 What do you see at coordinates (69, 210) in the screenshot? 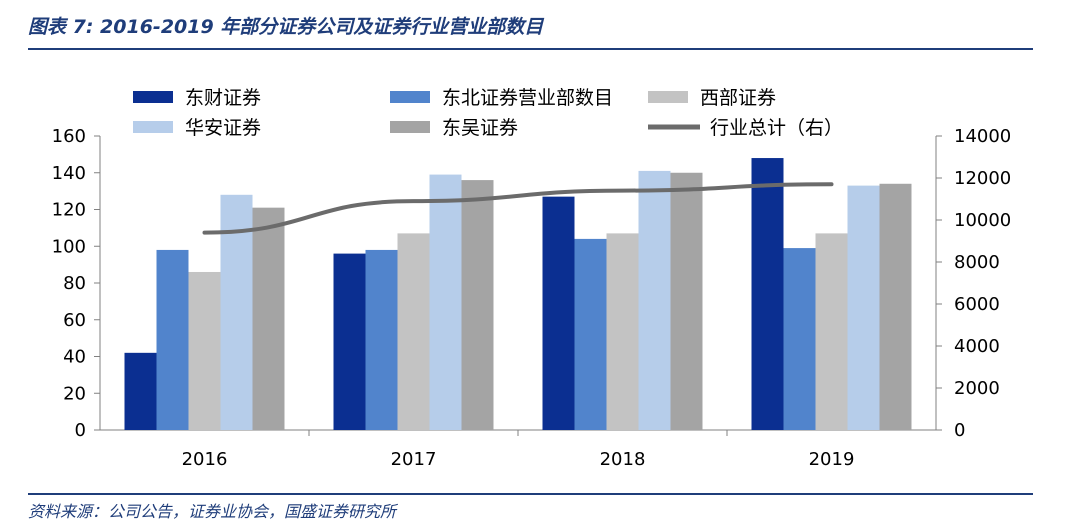
I see `y-tick-label: 120` at bounding box center [69, 210].